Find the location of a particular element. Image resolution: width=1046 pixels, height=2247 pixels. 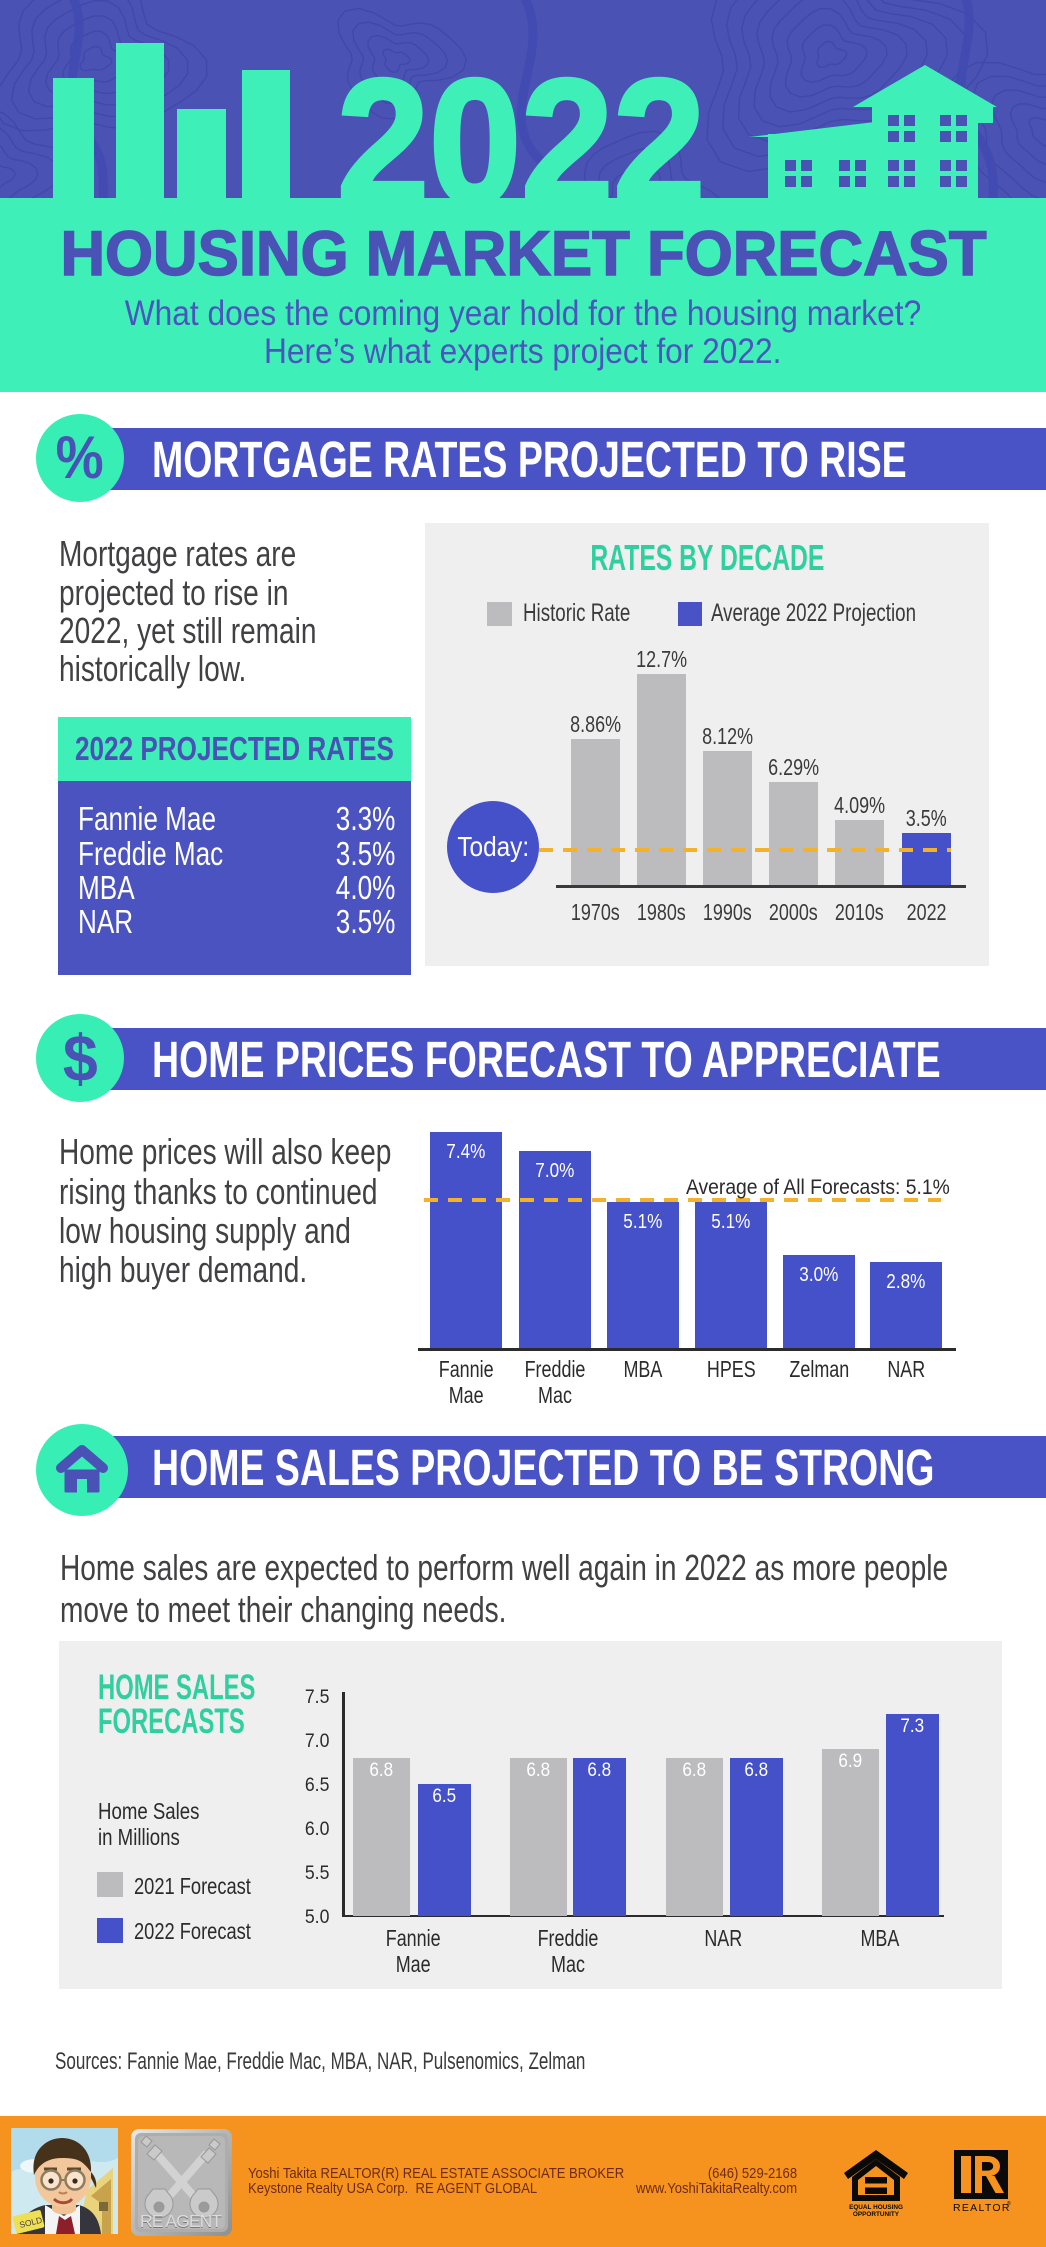

svg-text: EQUAL HOUSING is located at coordinates (876, 2207).